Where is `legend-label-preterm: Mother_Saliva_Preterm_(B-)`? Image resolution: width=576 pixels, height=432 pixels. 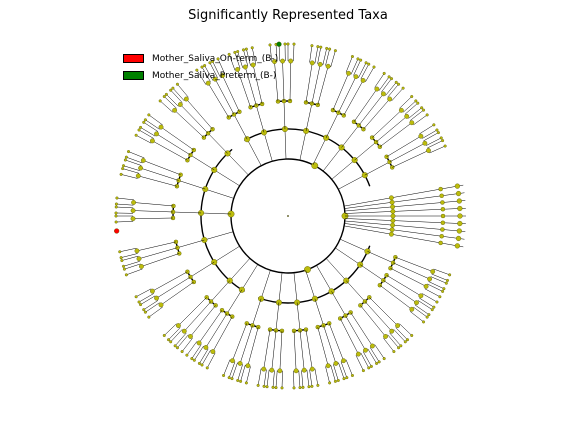
legend-label-preterm: Mother_Saliva_Preterm_(B-) is located at coordinates (214, 75).